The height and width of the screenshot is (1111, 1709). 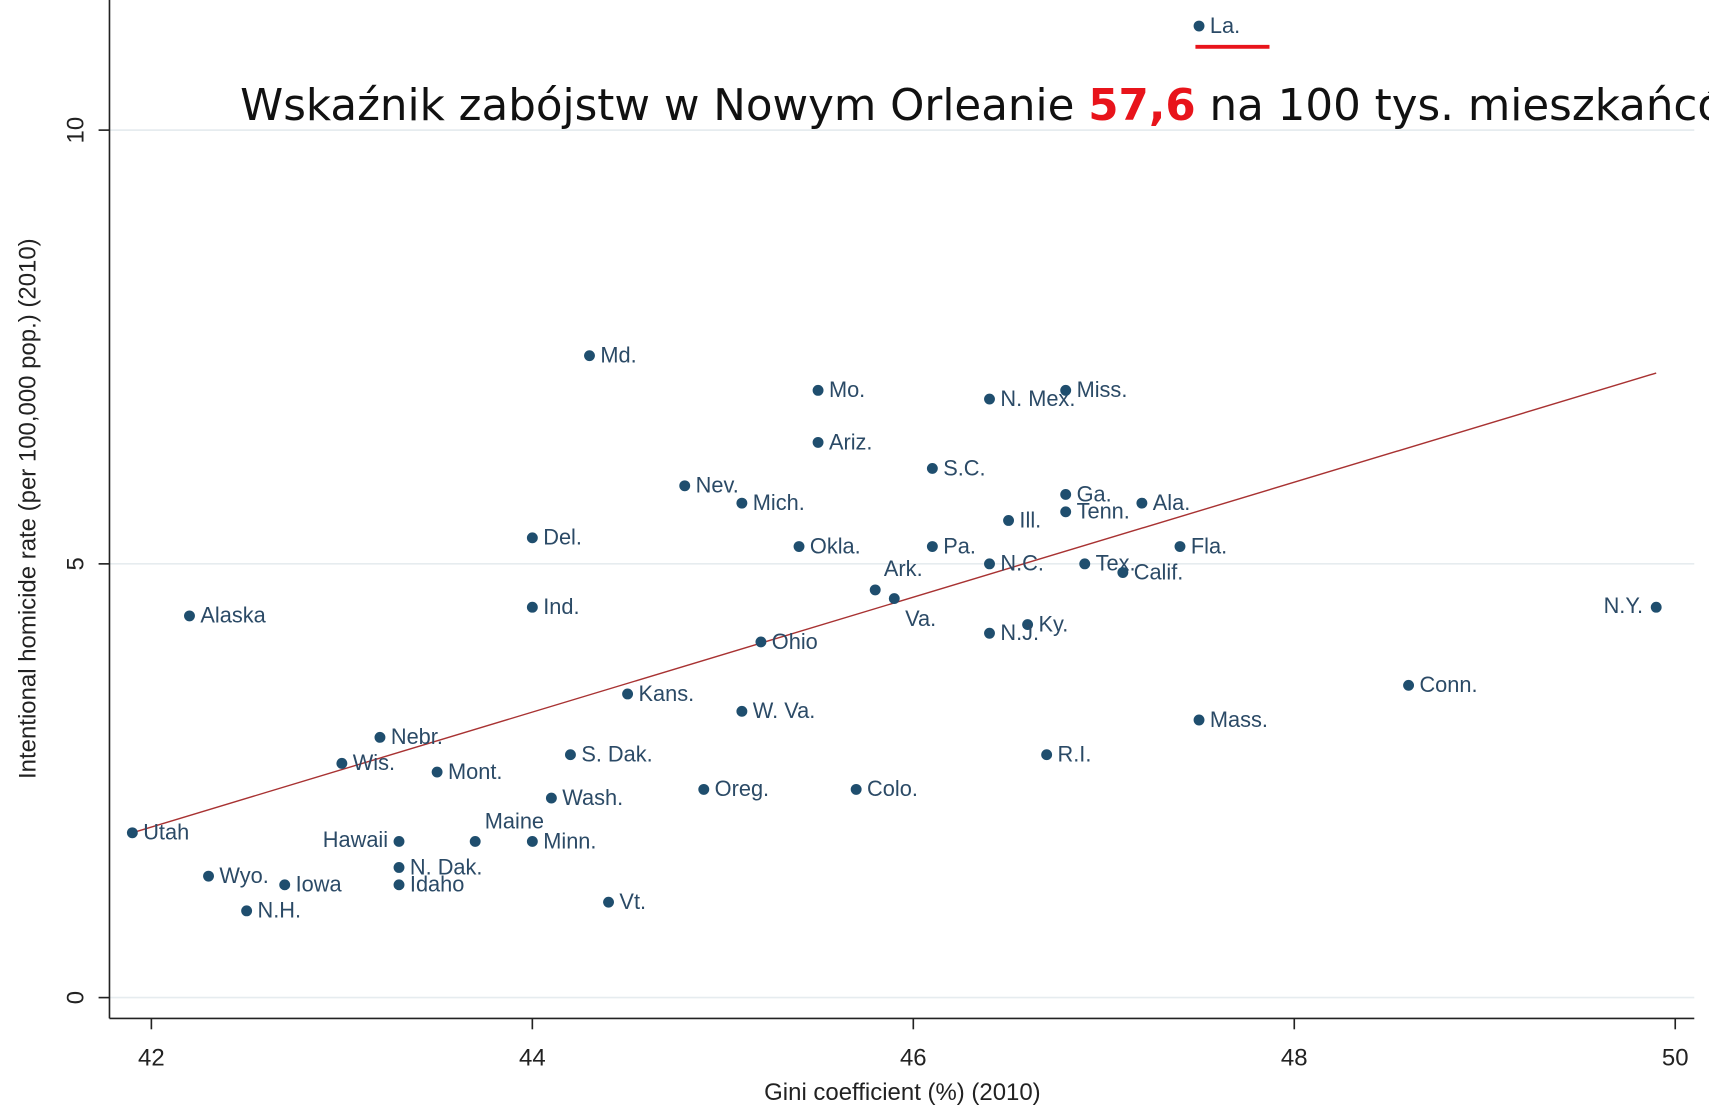 I want to click on point-label: Kans., so click(x=666, y=693).